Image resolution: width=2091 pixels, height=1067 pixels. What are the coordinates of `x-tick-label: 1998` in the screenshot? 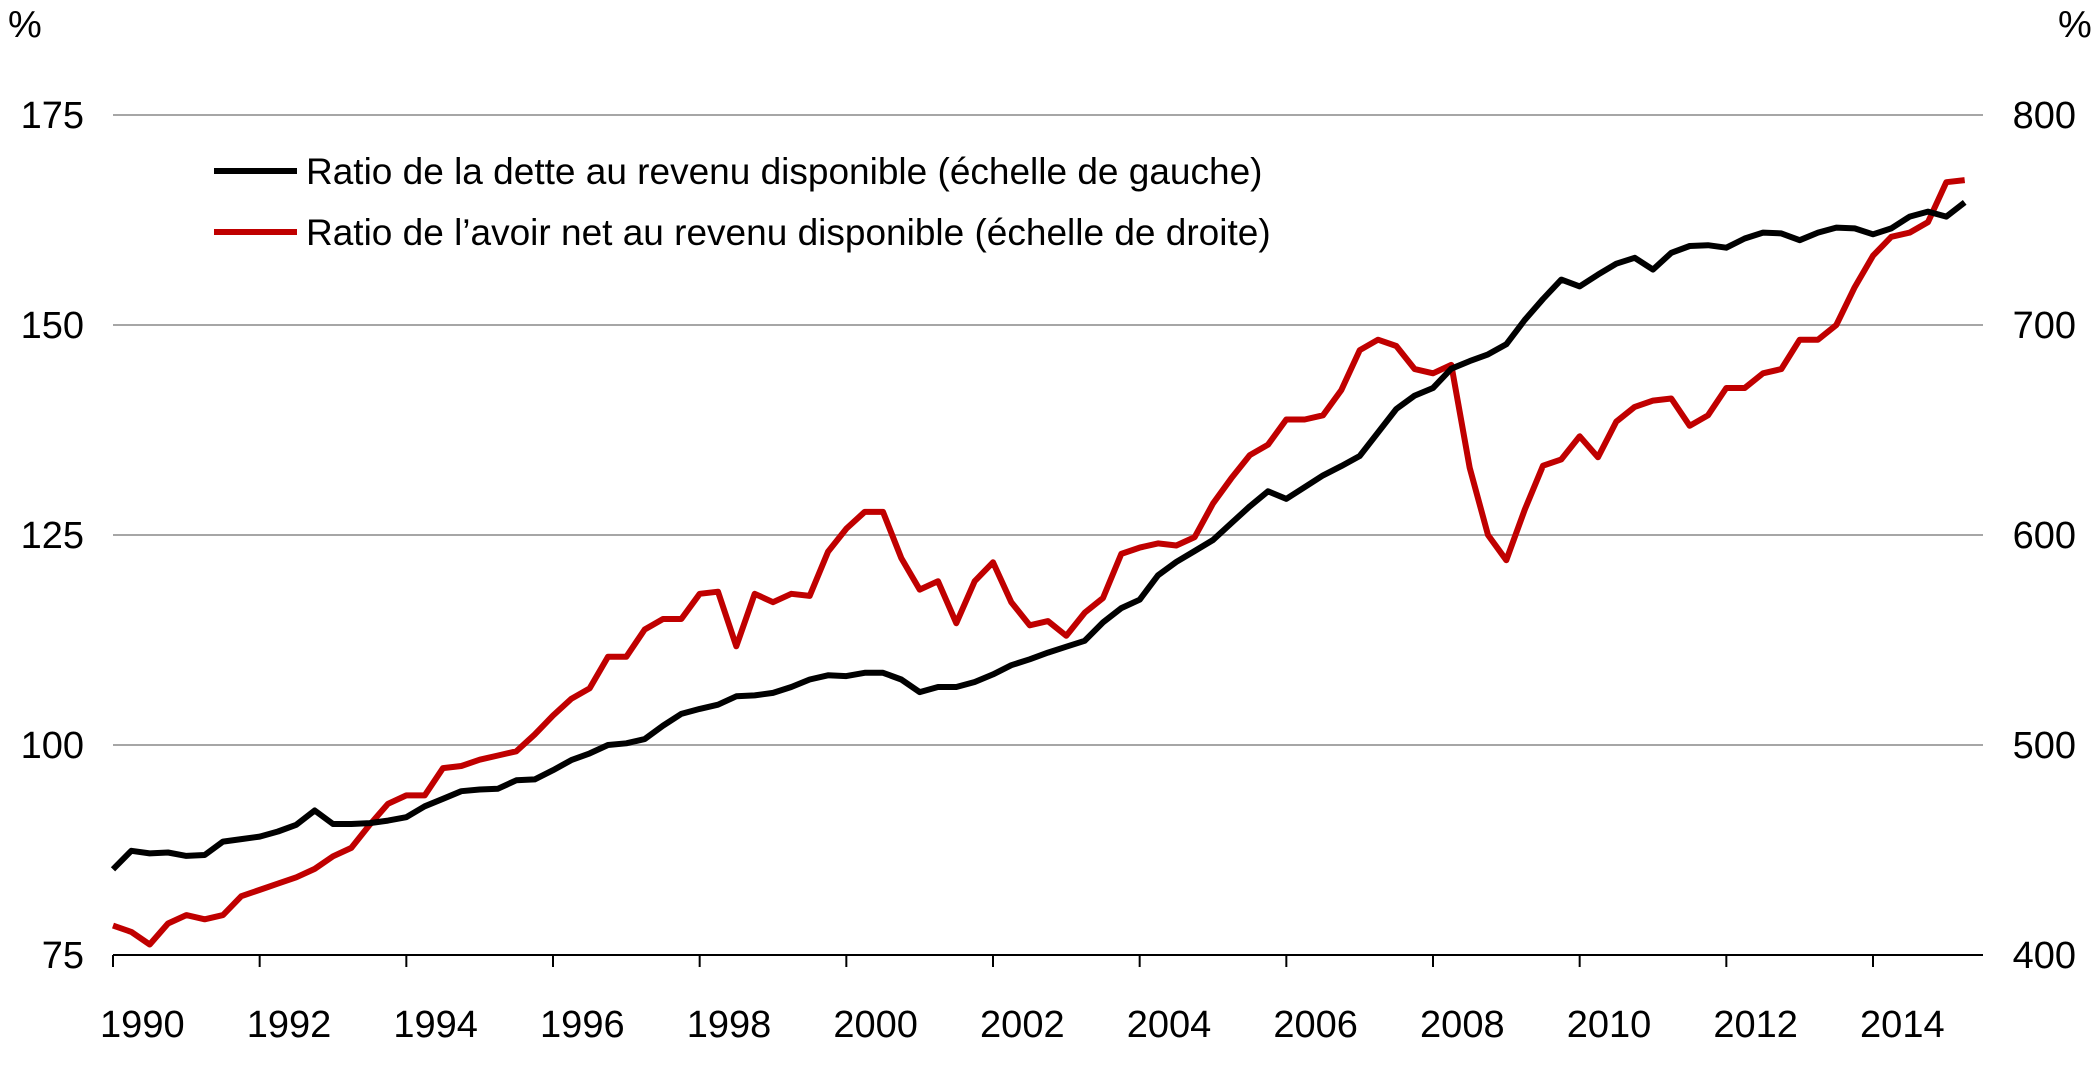 It's located at (729, 1025).